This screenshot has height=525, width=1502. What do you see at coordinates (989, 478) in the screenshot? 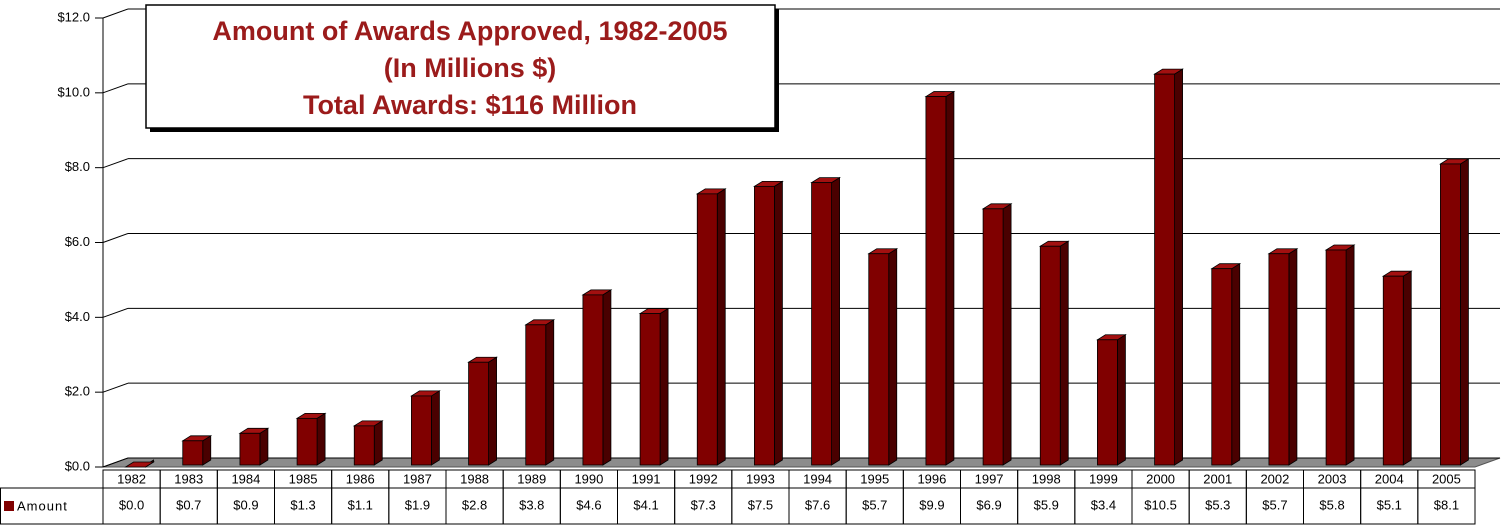
I see `x-tick-label: 1997` at bounding box center [989, 478].